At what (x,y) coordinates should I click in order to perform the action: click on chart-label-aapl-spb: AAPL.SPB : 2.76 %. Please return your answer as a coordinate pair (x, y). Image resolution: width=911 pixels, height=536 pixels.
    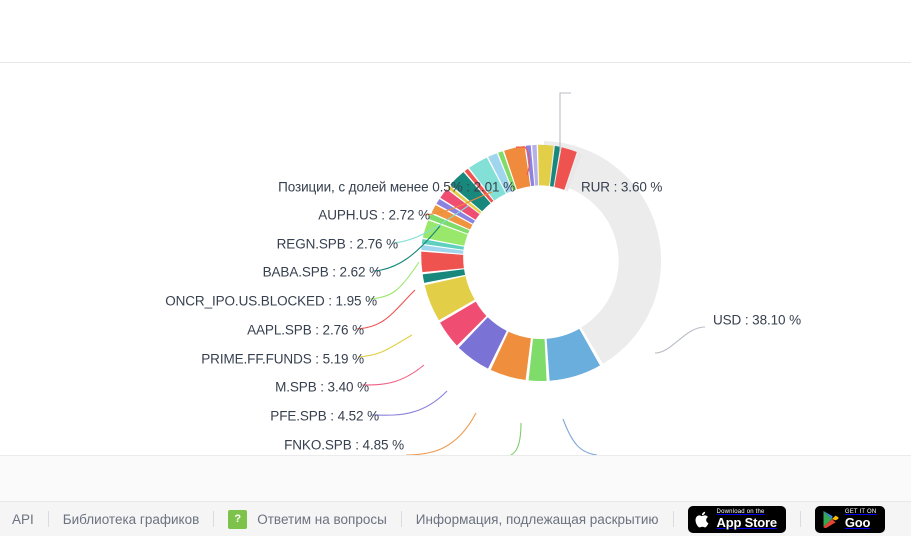
    Looking at the image, I should click on (305, 330).